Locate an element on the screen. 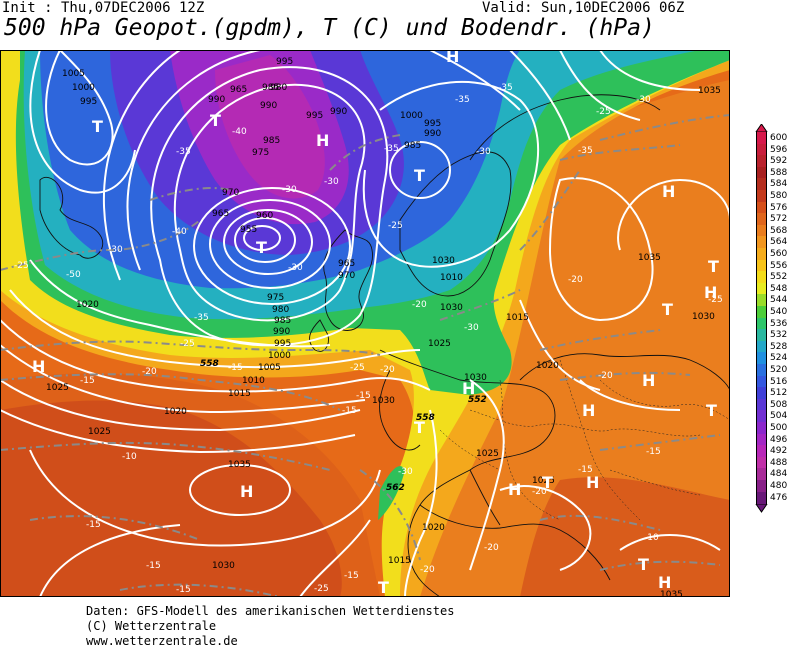 This screenshot has width=790, height=648. init-time: Init : Thu,07DEC2006 12Z is located at coordinates (103, 8).